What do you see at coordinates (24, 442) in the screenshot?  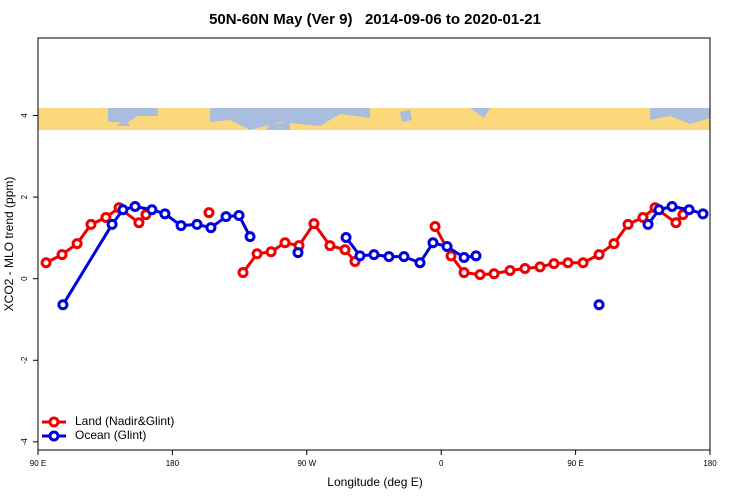 I see `y-tick-label: -4` at bounding box center [24, 442].